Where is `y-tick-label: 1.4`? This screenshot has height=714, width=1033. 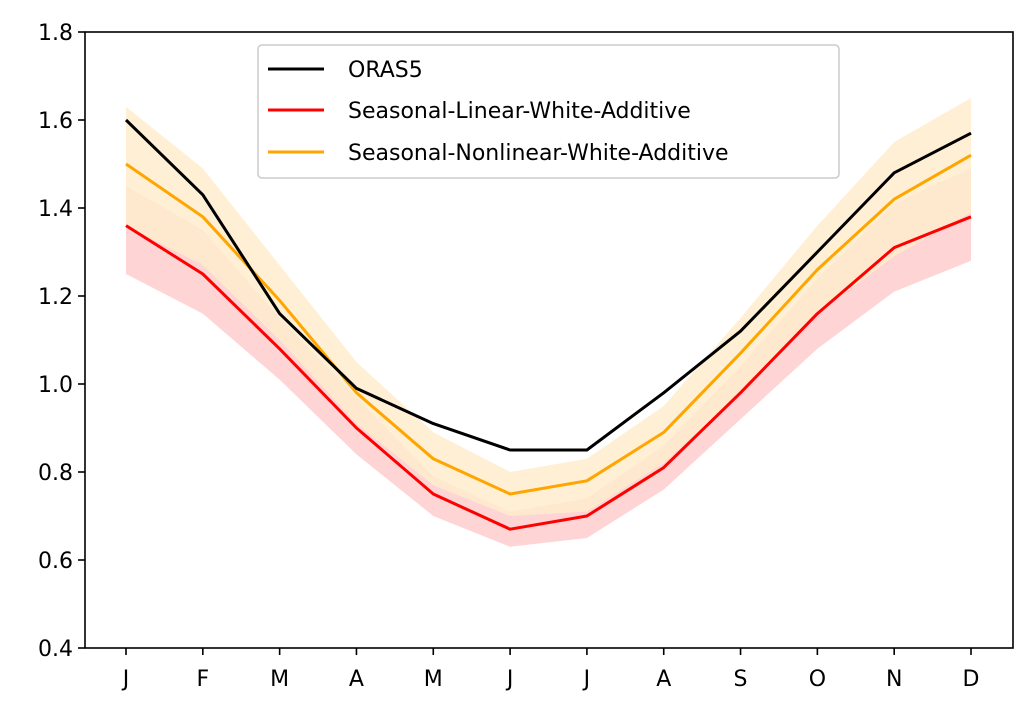 y-tick-label: 1.4 is located at coordinates (55, 209).